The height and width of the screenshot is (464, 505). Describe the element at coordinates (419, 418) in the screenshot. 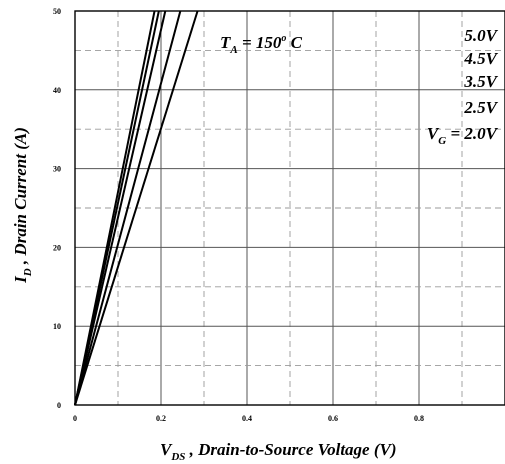

I see `x-tick-label: 0.8` at that location.